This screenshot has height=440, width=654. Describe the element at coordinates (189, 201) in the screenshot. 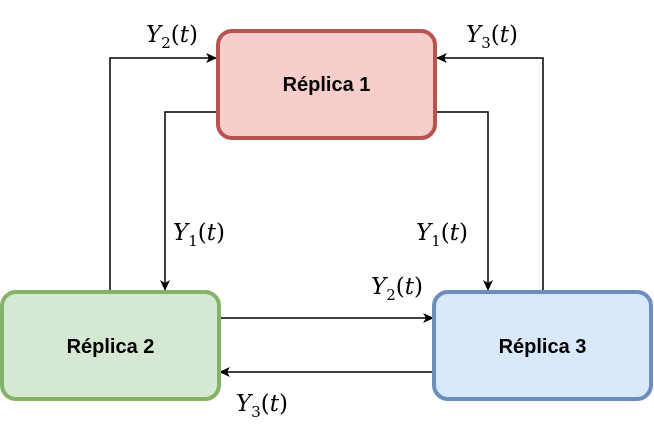

I see `edge-replica1-to-replica2` at that location.